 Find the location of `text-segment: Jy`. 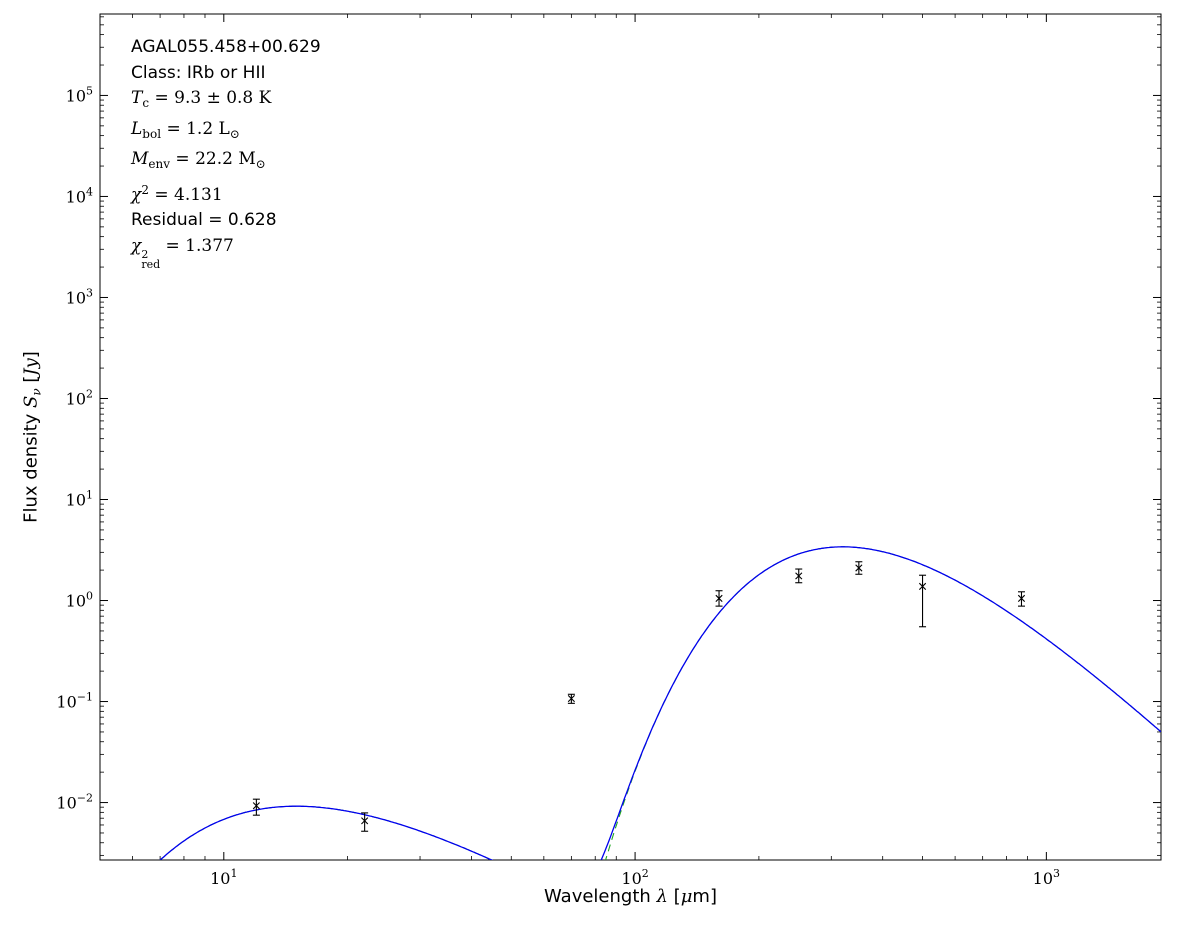

text-segment: Jy is located at coordinates (31, 367).